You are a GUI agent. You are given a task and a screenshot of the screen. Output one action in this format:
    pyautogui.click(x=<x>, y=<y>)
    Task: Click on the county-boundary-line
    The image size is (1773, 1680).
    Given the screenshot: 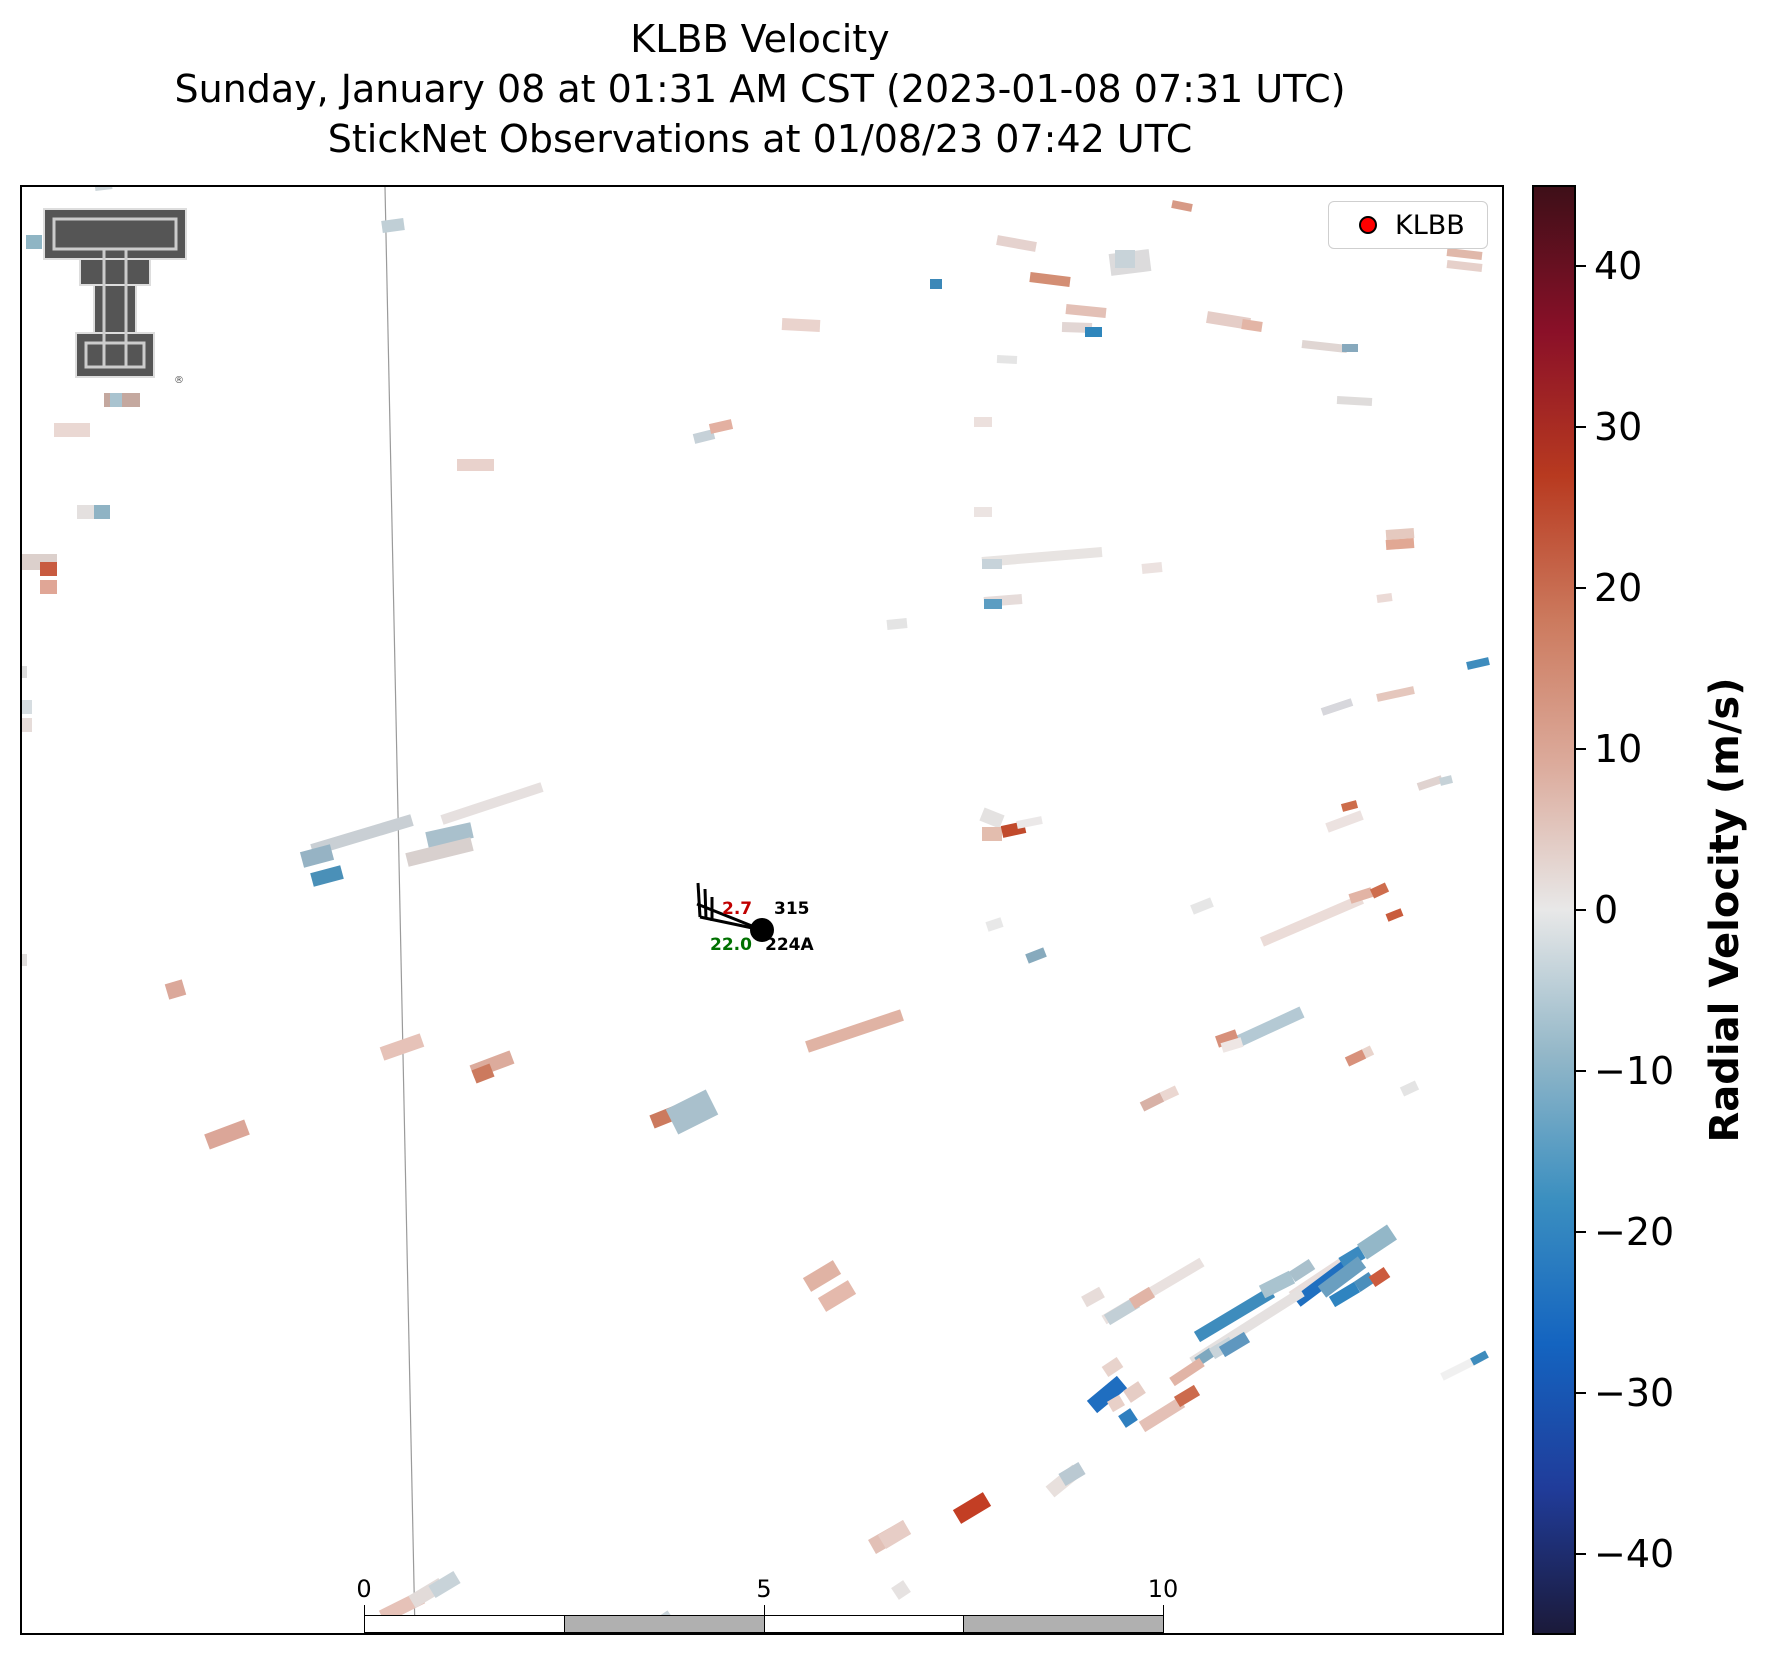 What is the action you would take?
    pyautogui.click(x=400, y=910)
    